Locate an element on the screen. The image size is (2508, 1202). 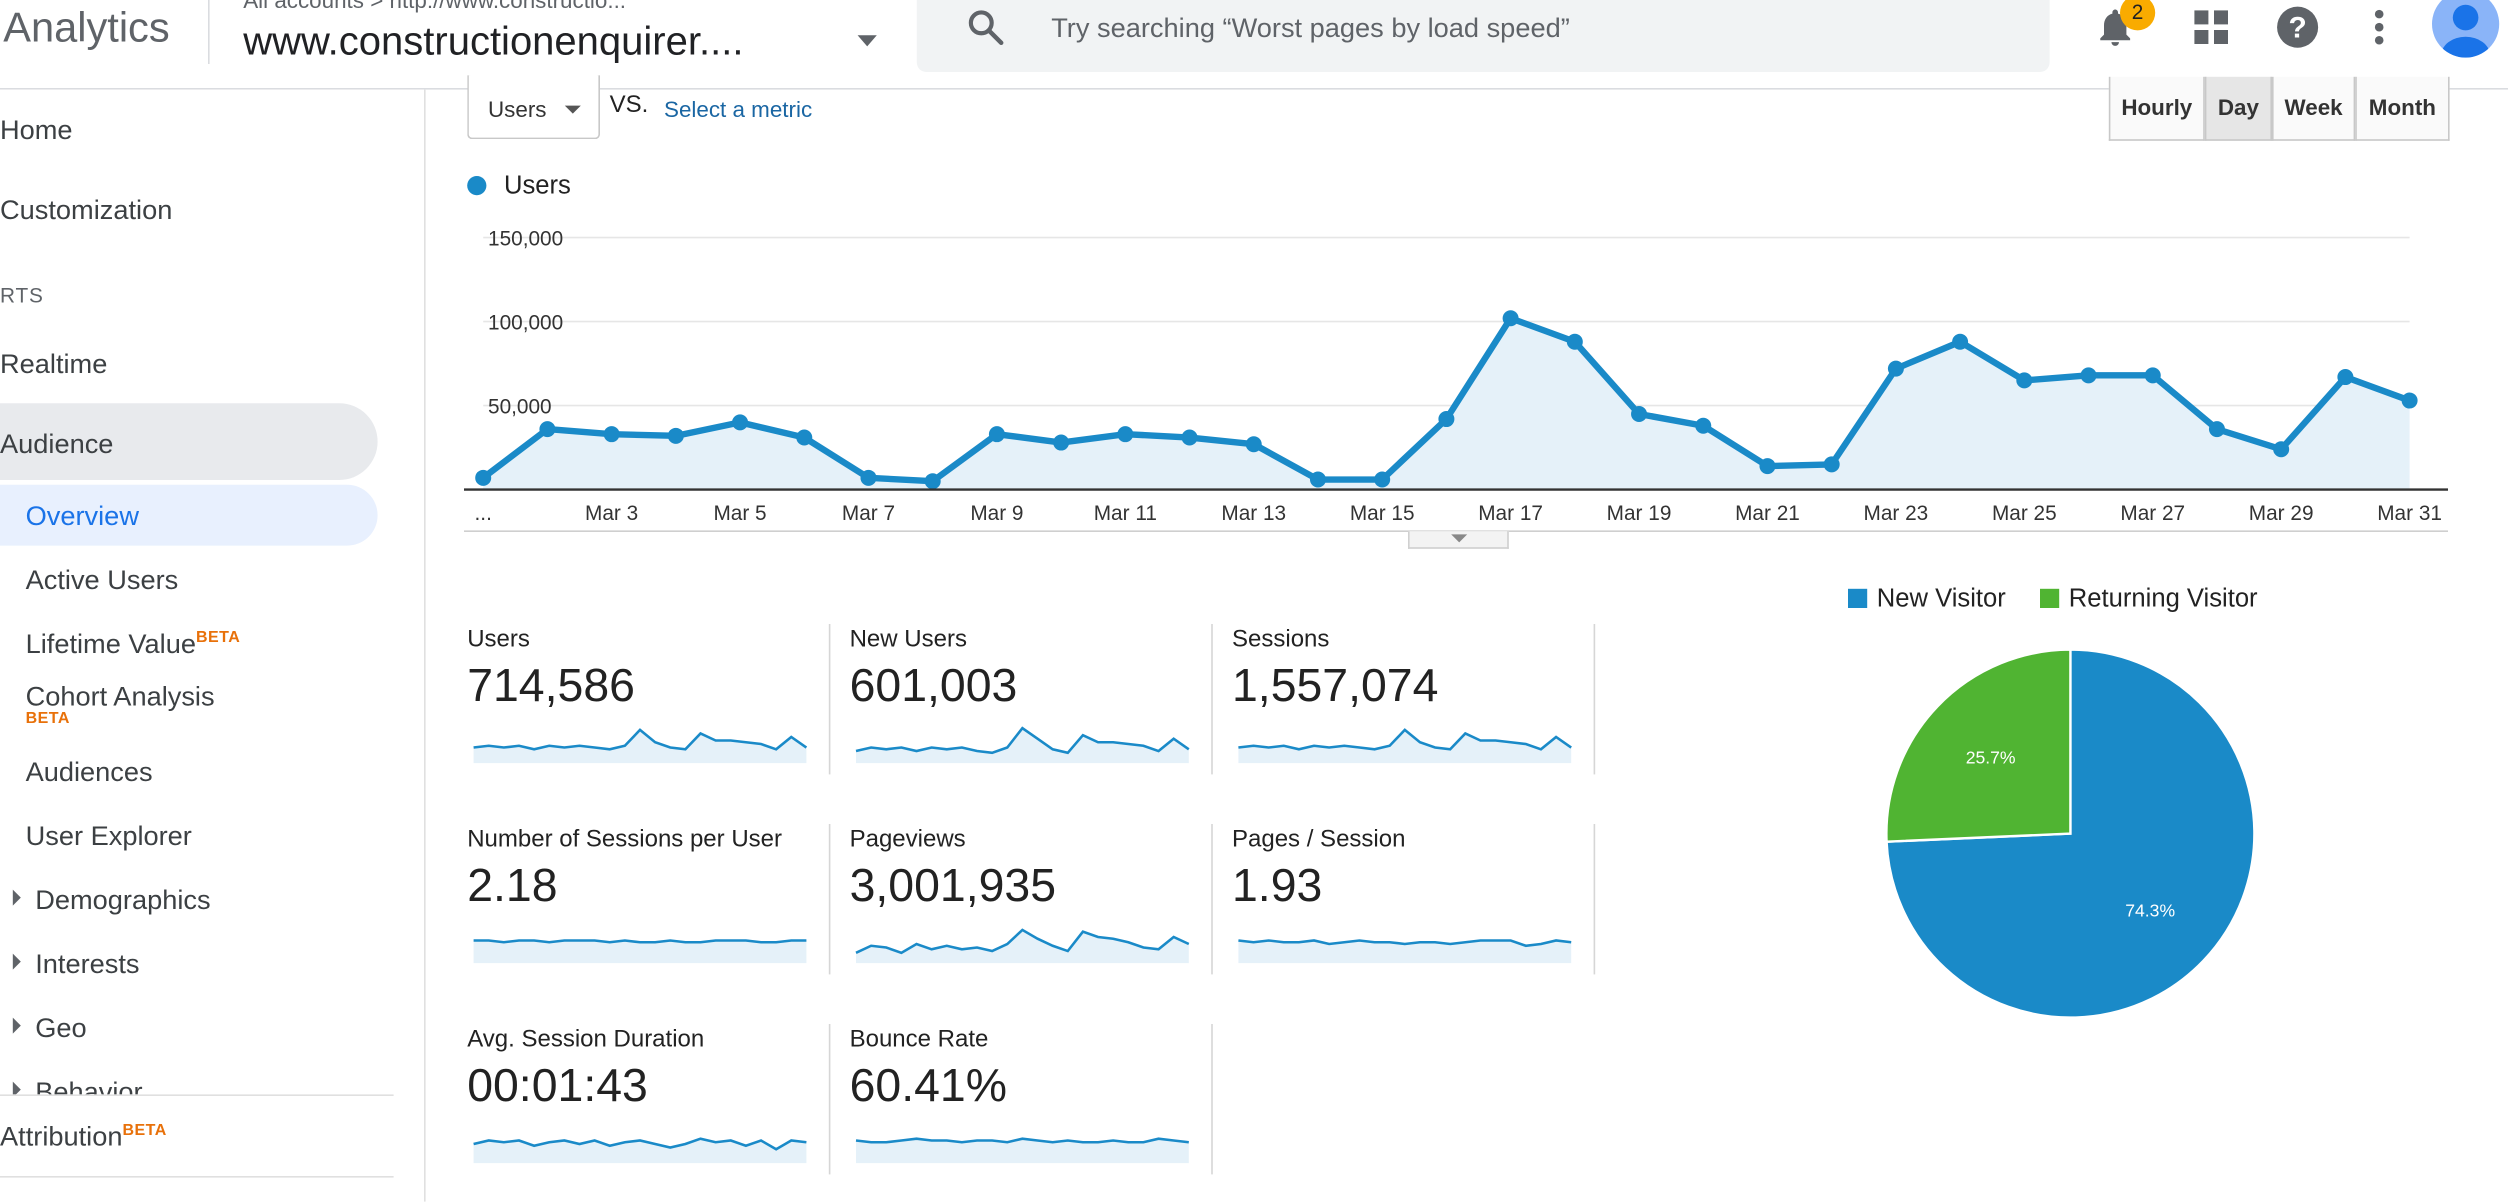
pie-legend-returning-visitor: Returning Visitor is located at coordinates (2149, 600).